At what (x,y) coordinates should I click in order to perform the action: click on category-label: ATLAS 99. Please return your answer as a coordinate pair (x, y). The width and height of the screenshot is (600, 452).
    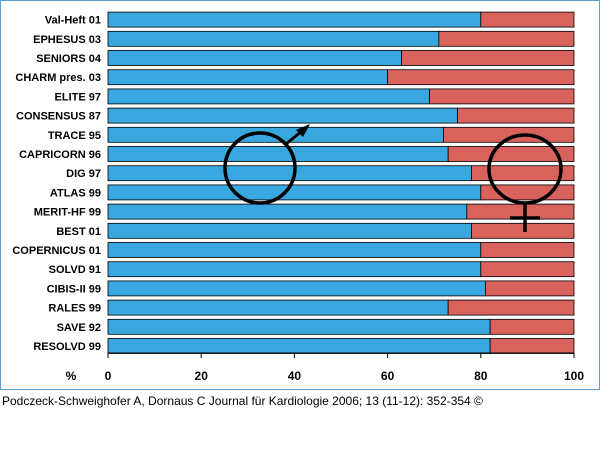
    Looking at the image, I should click on (75, 193).